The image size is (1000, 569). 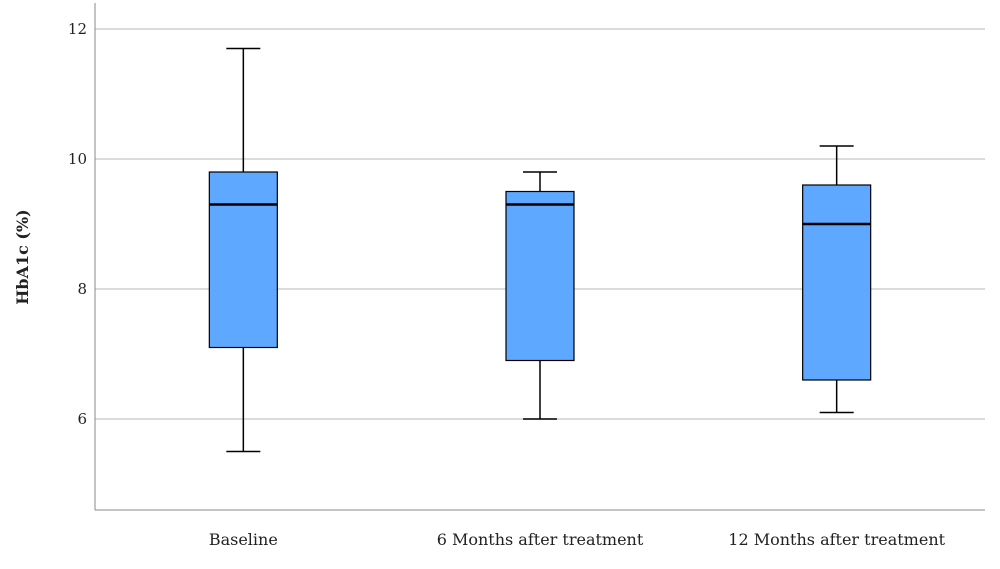 I want to click on y-tick-label: 10, so click(x=77, y=159).